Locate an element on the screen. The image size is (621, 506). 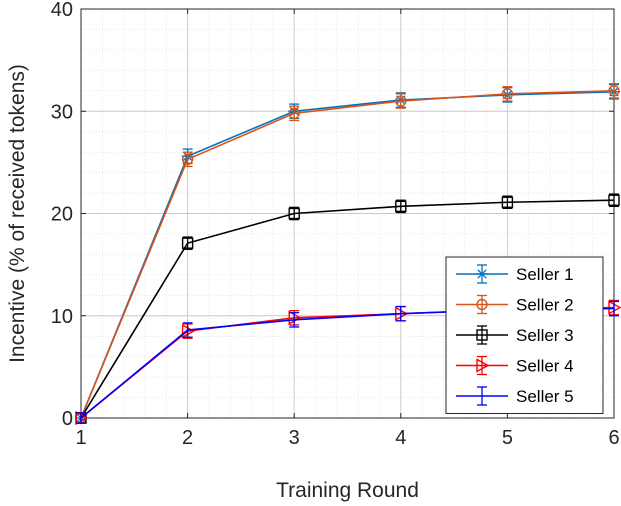
legend-label: Seller 2 is located at coordinates (545, 305).